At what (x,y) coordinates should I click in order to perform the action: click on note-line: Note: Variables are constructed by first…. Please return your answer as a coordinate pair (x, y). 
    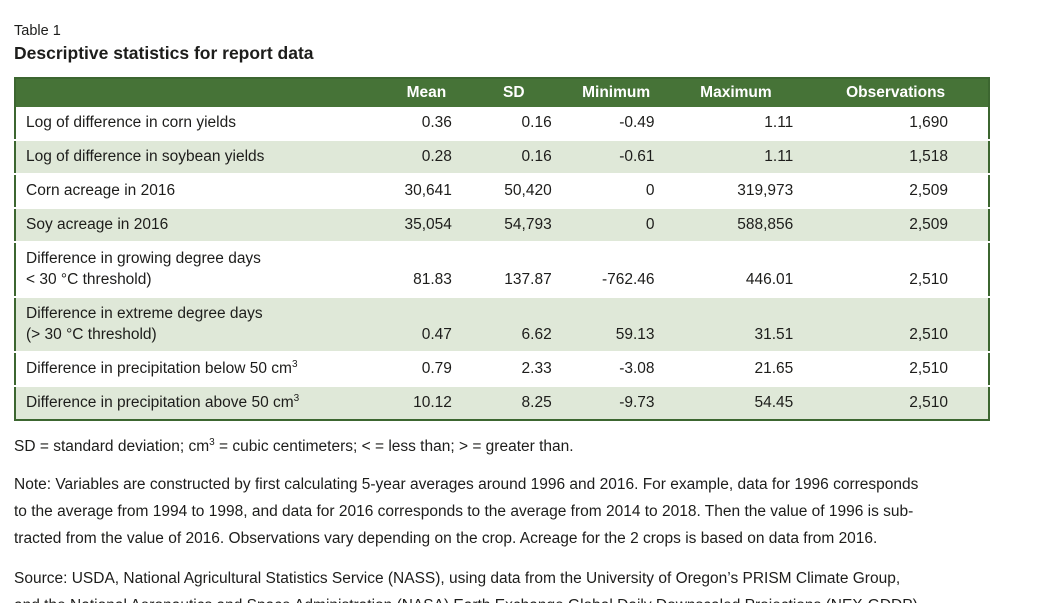
    Looking at the image, I should click on (466, 484).